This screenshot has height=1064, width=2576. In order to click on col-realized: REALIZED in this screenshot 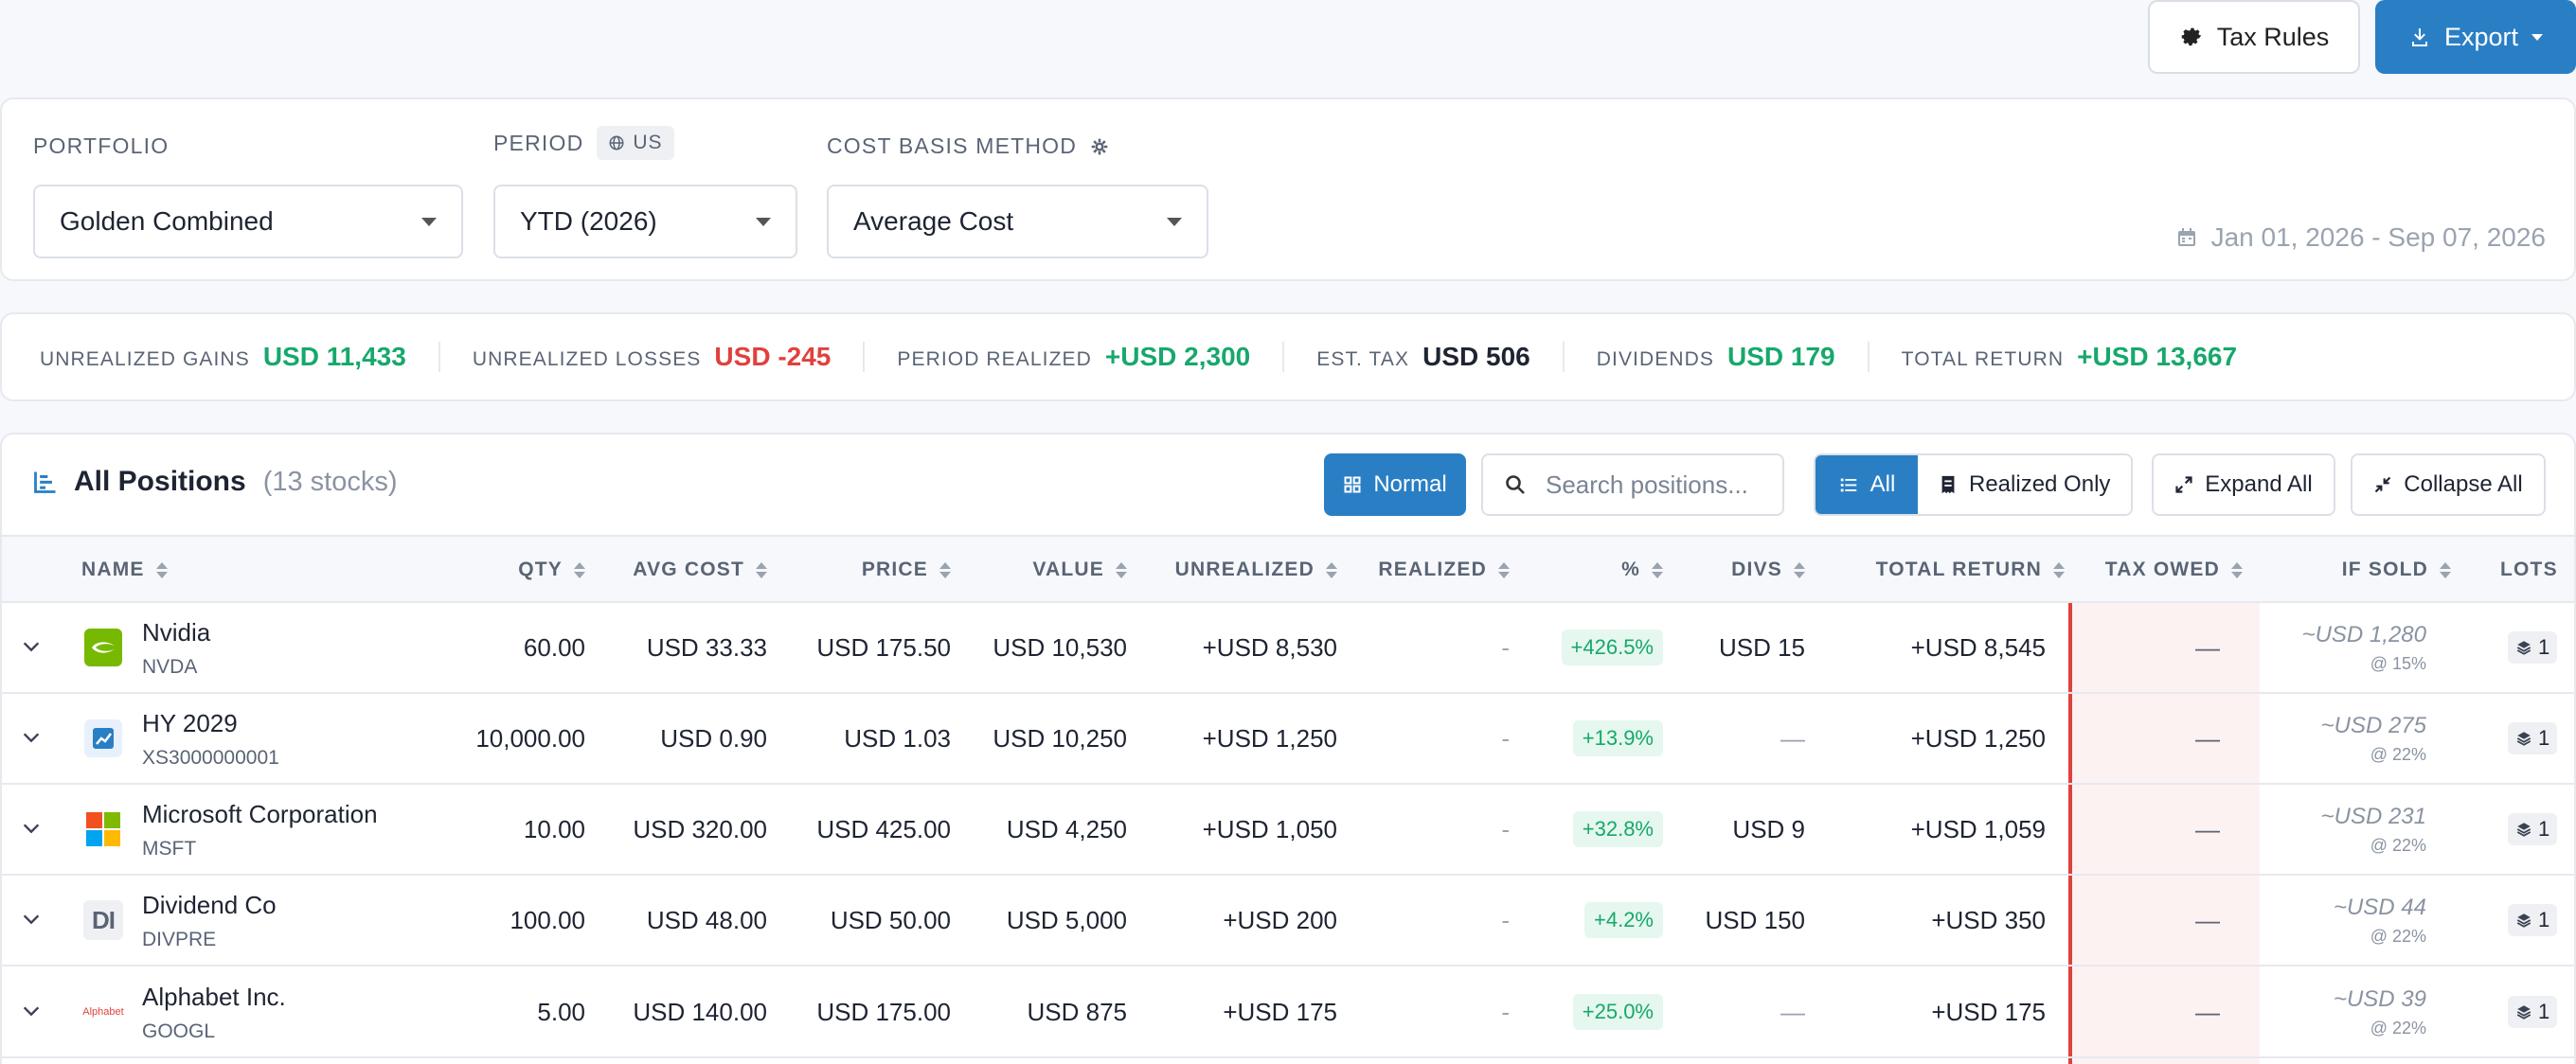, I will do `click(1444, 570)`.